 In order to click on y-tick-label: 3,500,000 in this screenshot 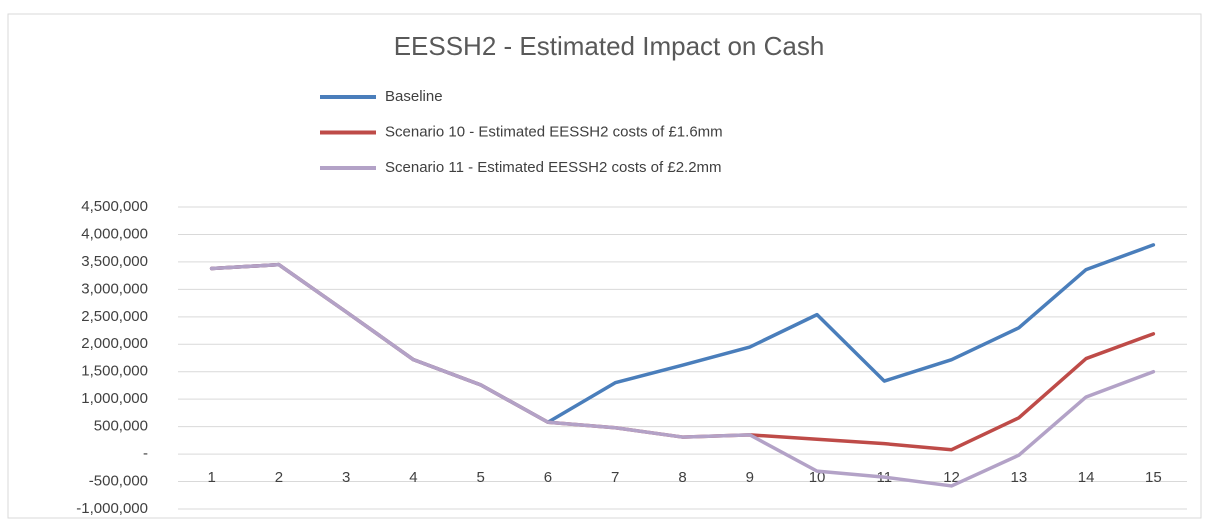, I will do `click(114, 261)`.